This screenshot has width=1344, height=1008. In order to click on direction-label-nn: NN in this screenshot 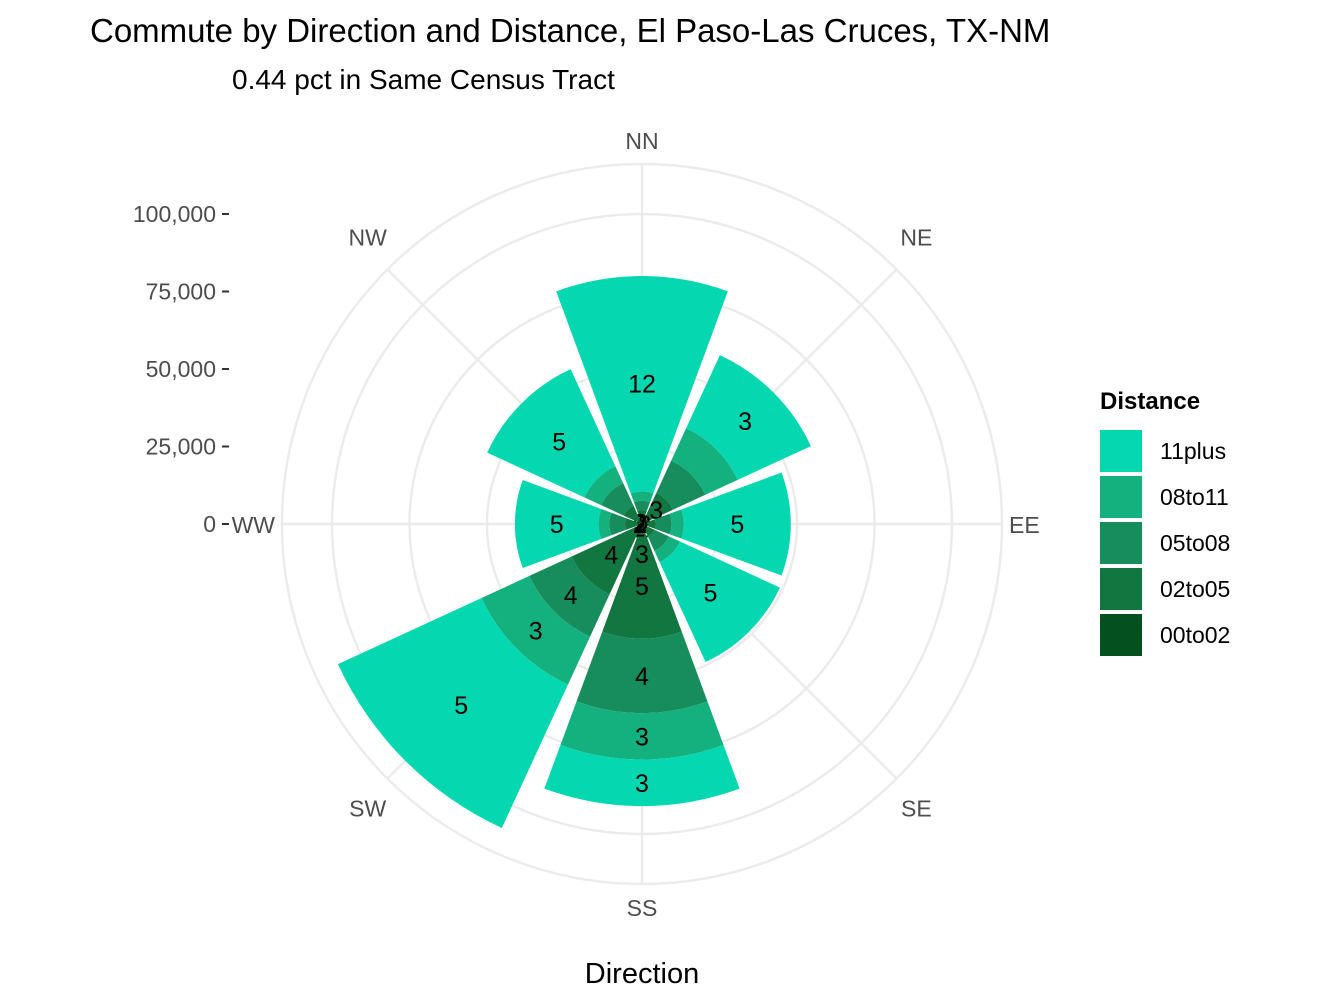, I will do `click(641, 141)`.